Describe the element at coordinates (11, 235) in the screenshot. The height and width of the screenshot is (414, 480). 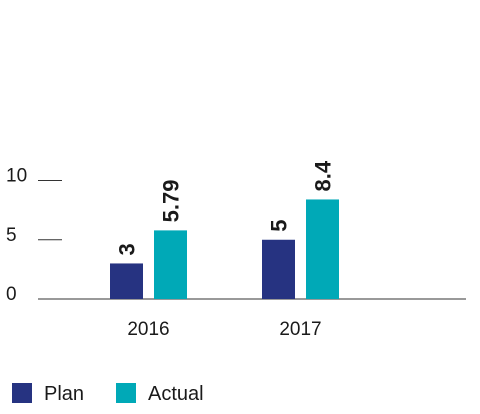
I see `y-tick-label: 5` at that location.